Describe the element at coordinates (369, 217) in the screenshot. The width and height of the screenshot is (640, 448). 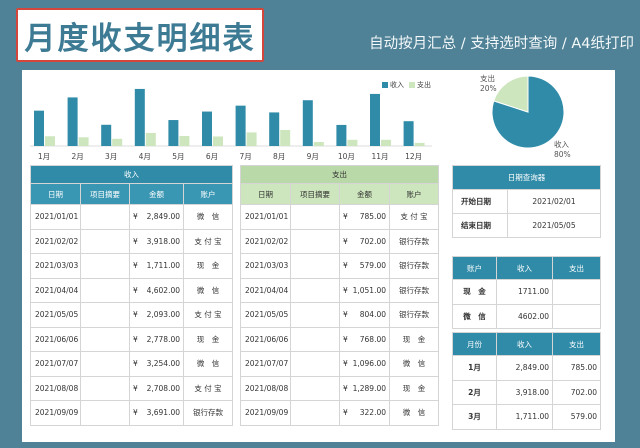
I see `amount-cell: 785.00` at that location.